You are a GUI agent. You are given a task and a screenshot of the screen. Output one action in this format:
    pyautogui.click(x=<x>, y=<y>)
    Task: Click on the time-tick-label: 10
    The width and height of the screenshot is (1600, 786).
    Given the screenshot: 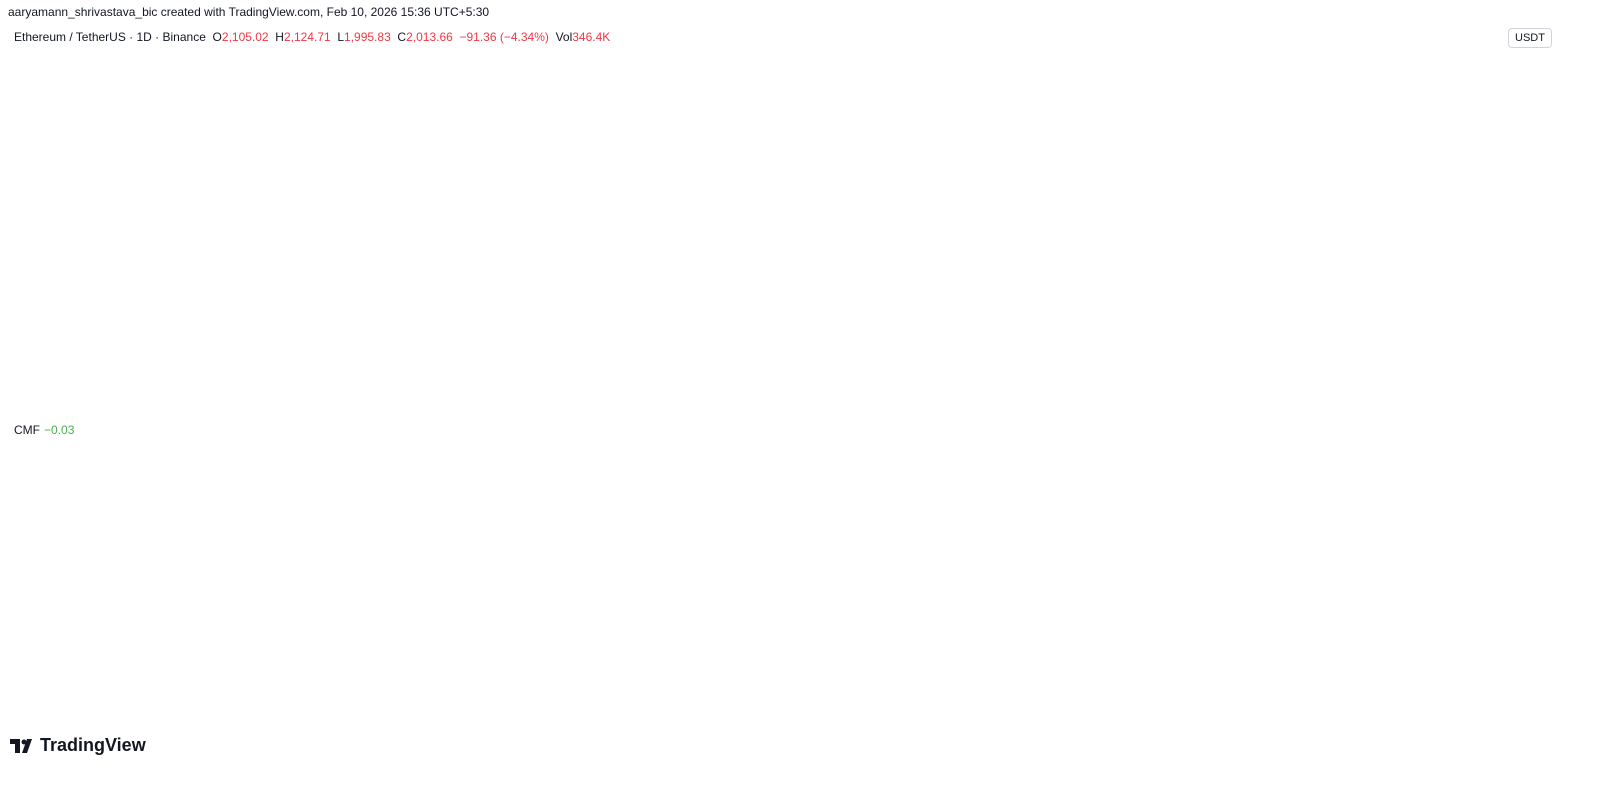 What is the action you would take?
    pyautogui.click(x=1169, y=707)
    